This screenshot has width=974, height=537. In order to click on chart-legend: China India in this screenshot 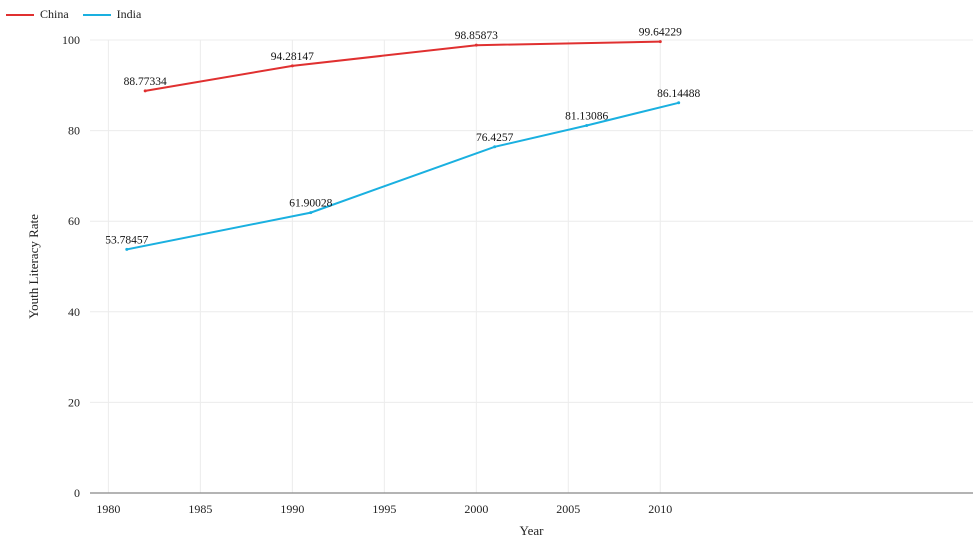, I will do `click(80, 14)`.